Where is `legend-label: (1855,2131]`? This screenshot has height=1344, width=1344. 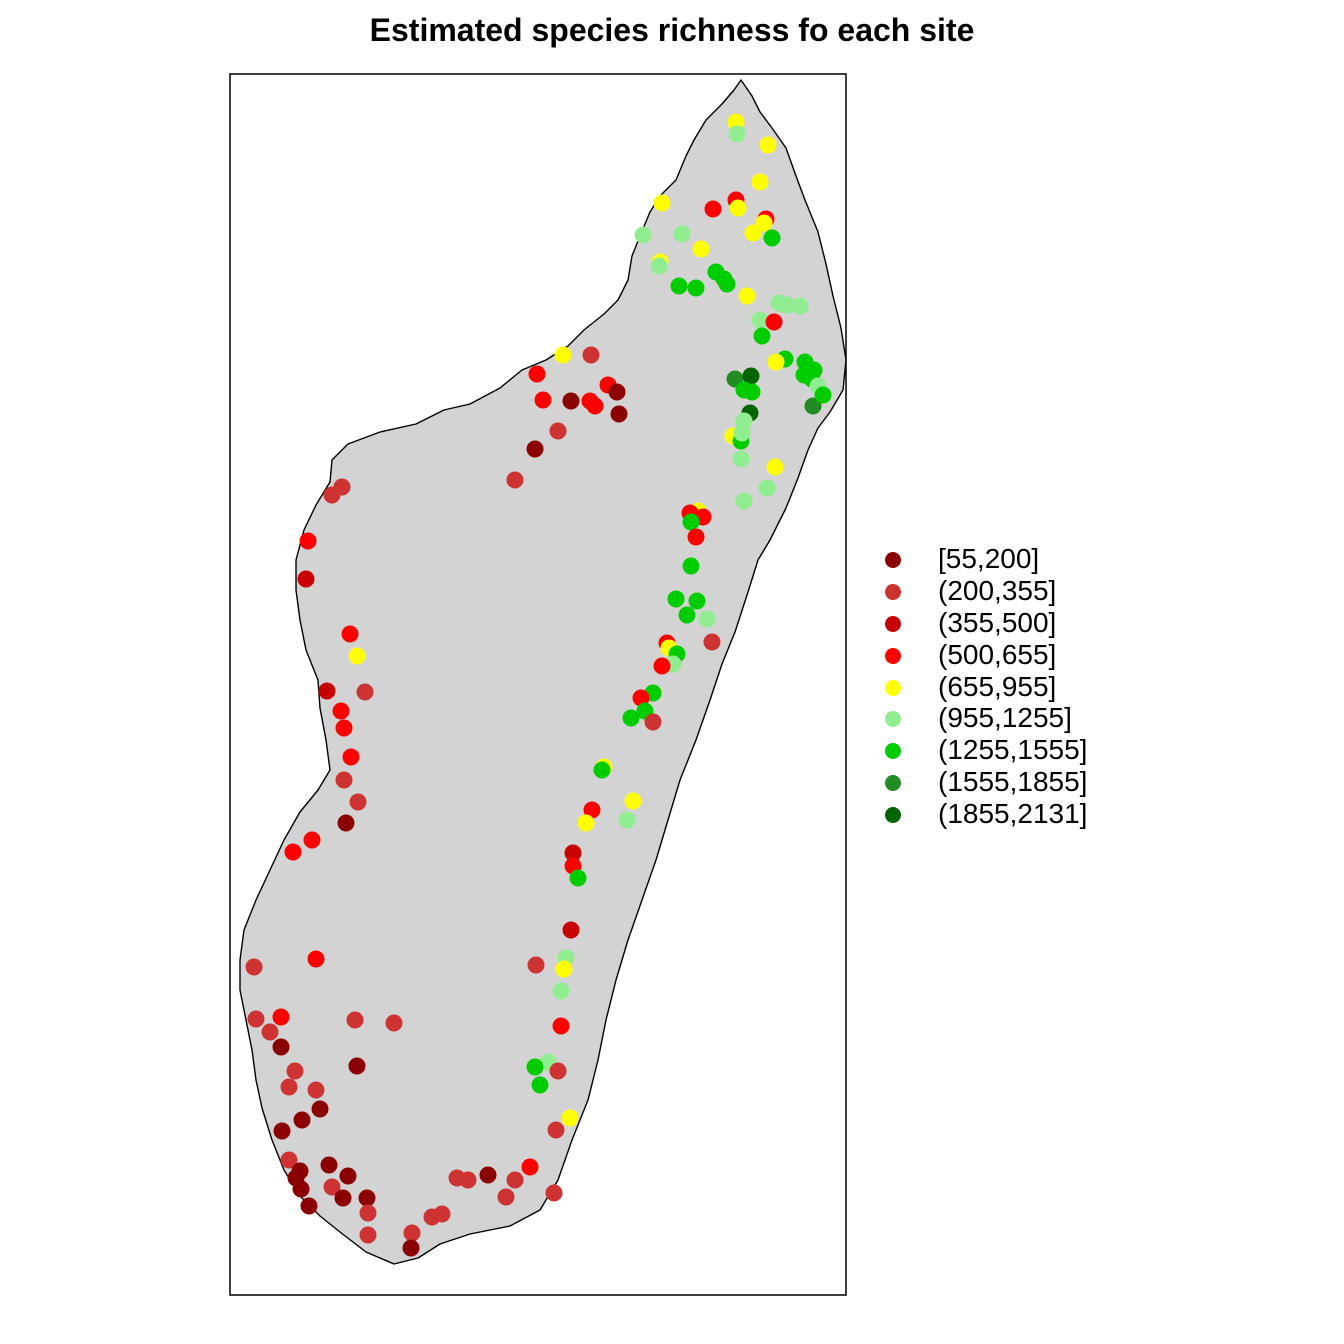
legend-label: (1855,2131] is located at coordinates (1013, 814).